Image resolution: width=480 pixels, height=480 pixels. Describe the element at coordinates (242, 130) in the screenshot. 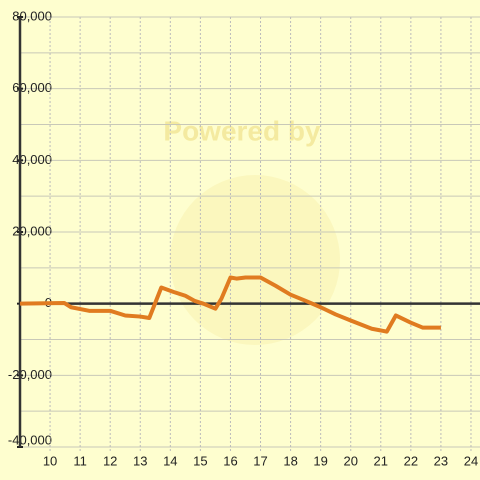

I see `watermark: Powered by` at that location.